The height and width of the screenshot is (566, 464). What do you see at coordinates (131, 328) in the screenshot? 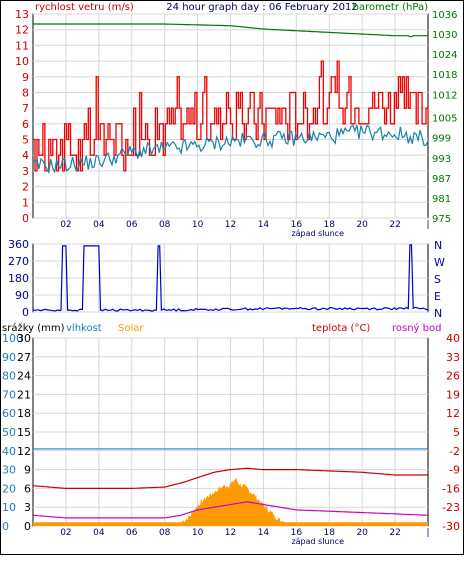
I see `solar-axis-title: Solar` at bounding box center [131, 328].